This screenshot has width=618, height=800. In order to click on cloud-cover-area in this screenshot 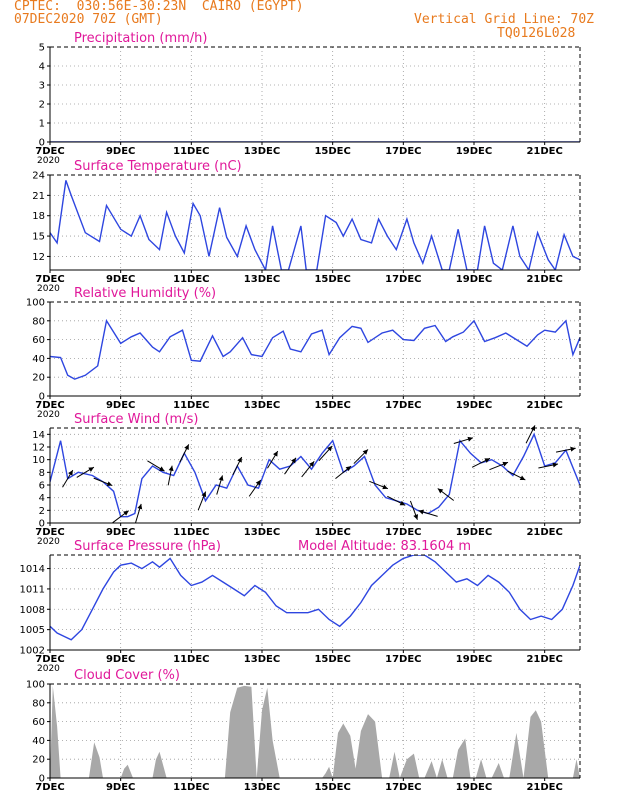, I will do `click(315, 731)`.